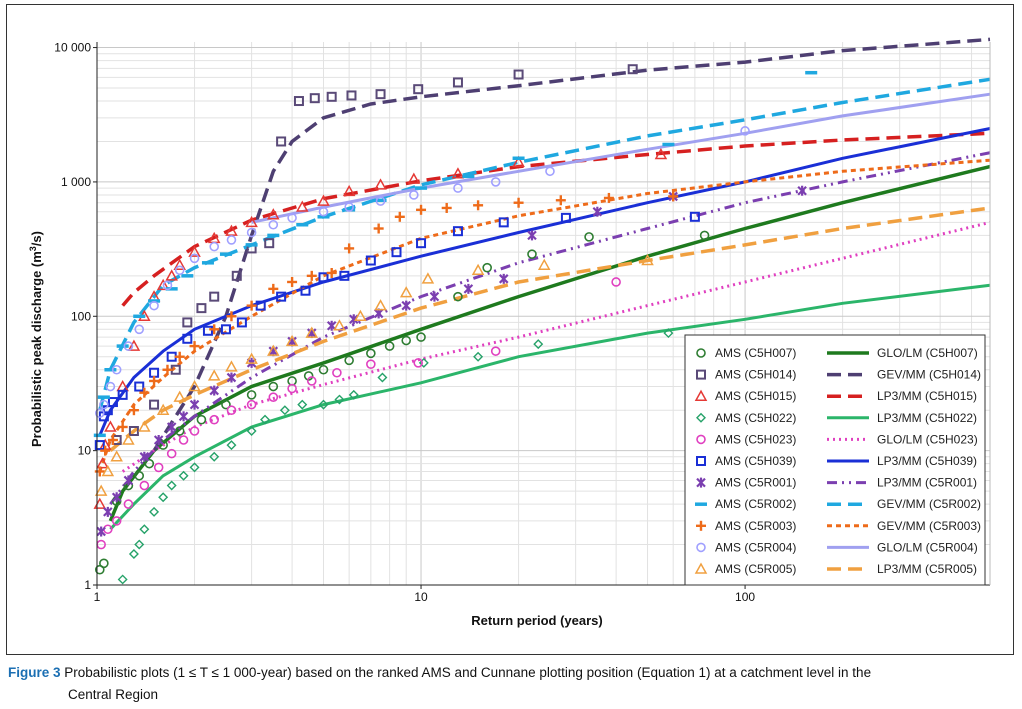  Describe the element at coordinates (85, 451) in the screenshot. I see `y-tick-label: 10` at that location.